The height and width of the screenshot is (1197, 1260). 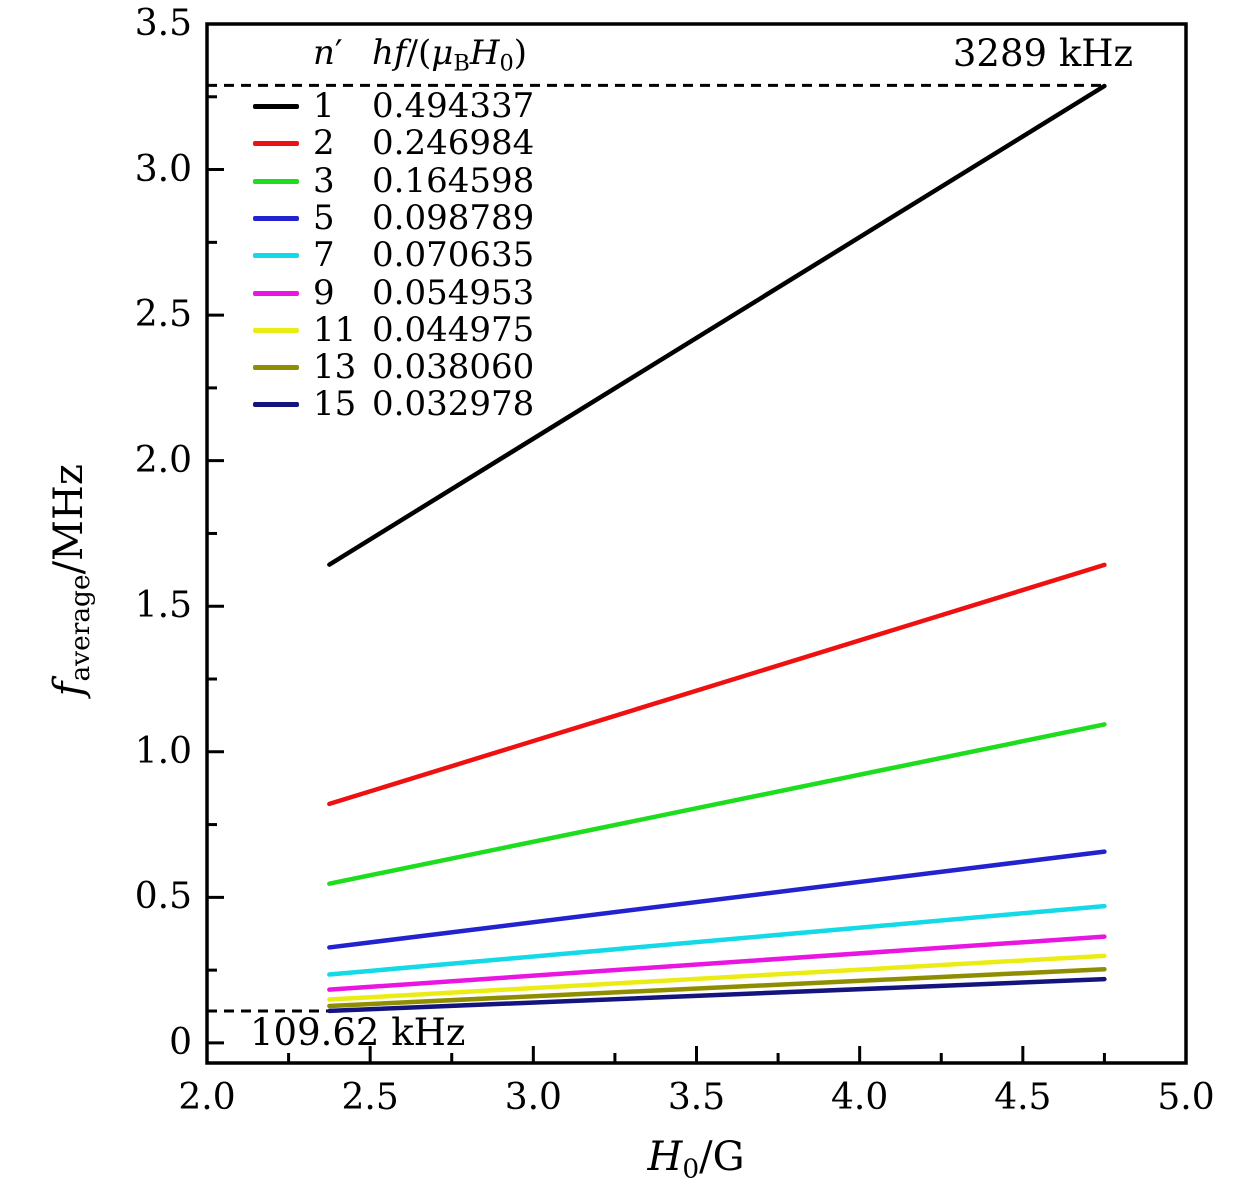 I want to click on legend-swatch-n15, so click(x=276, y=405).